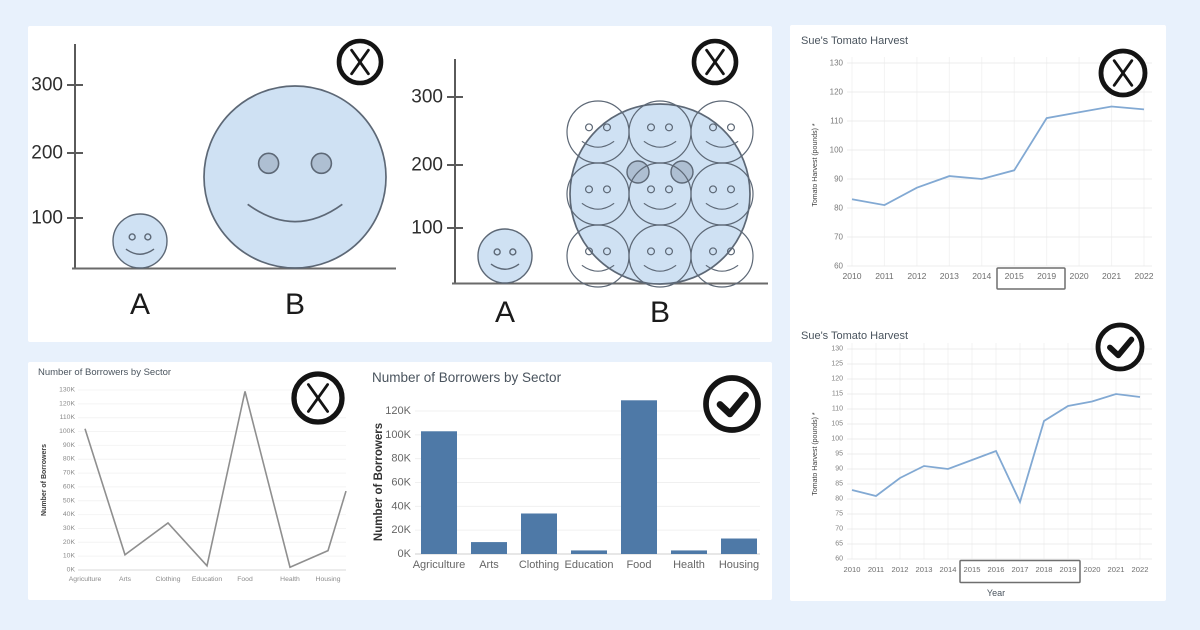  I want to click on y-tick-label: 300, so click(427, 97).